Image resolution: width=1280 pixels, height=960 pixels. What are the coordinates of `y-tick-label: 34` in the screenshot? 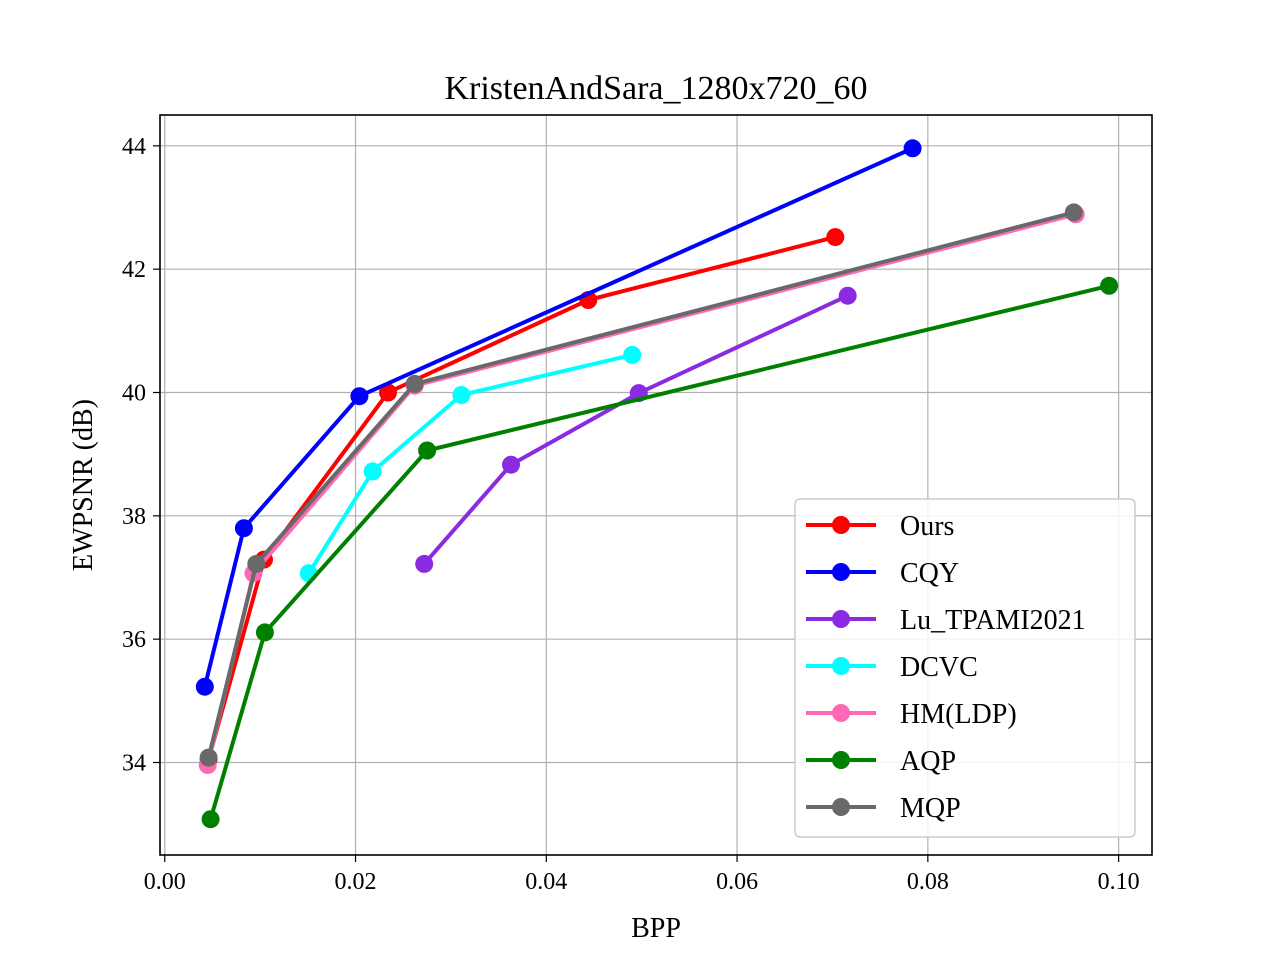 It's located at (134, 764).